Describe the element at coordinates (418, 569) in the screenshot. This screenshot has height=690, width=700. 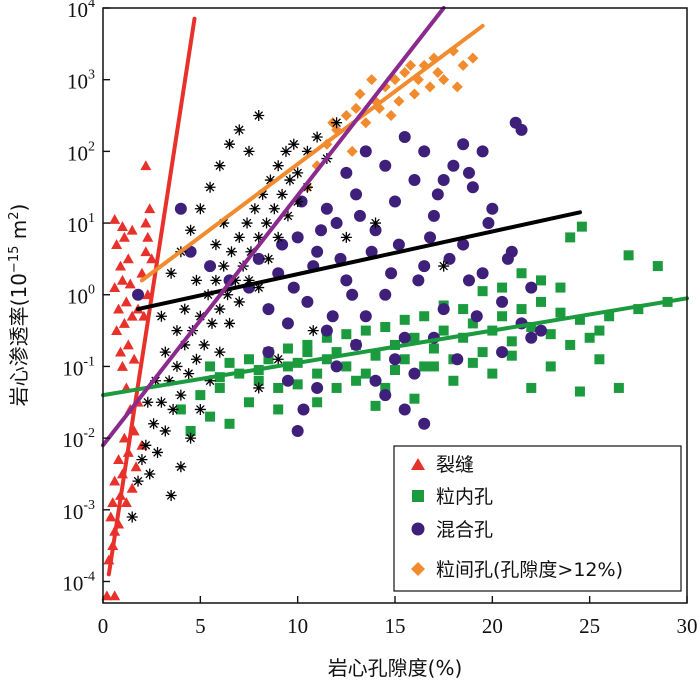
I see `legend-marker-intergranular` at that location.